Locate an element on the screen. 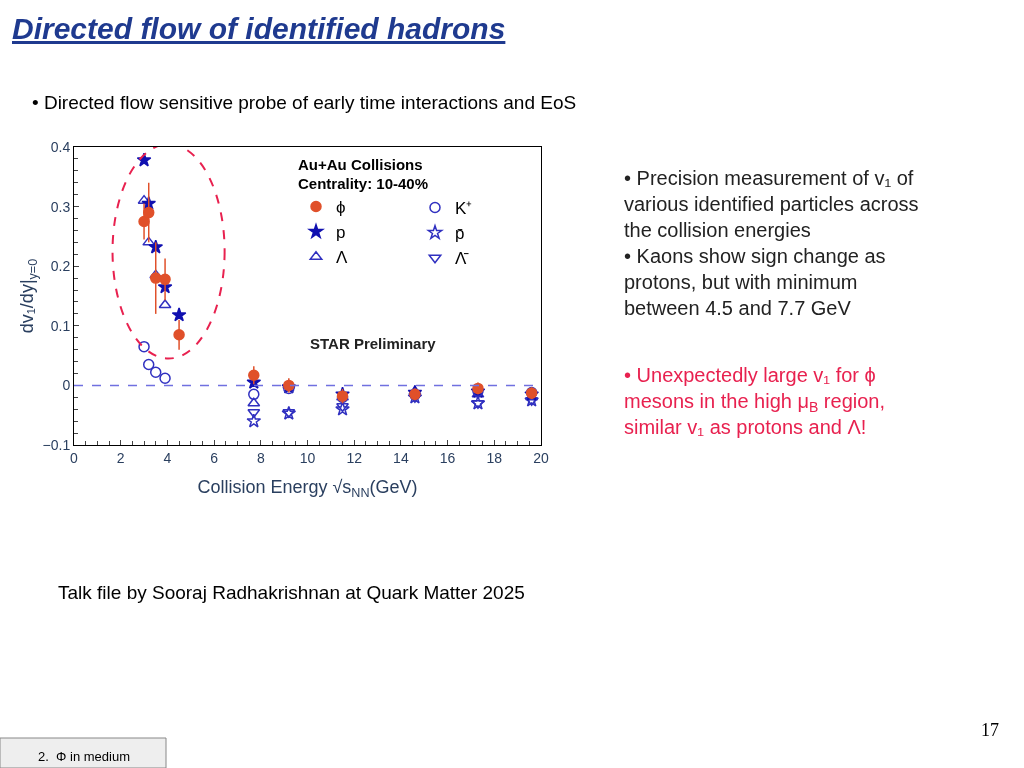 The image size is (1024, 768). x-tick-label: 6 is located at coordinates (214, 457).